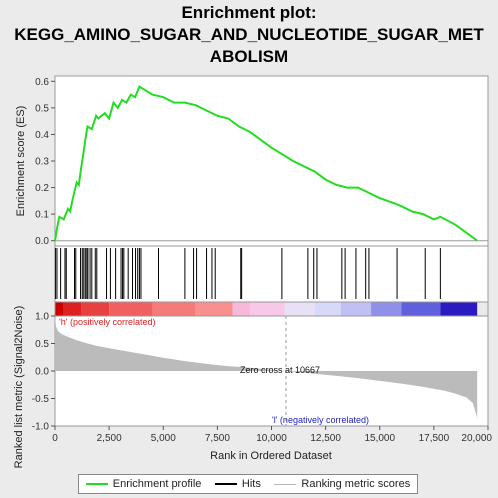 Image resolution: width=498 pixels, height=498 pixels. I want to click on es-y-label: Enrichment score (ES), so click(21, 161).